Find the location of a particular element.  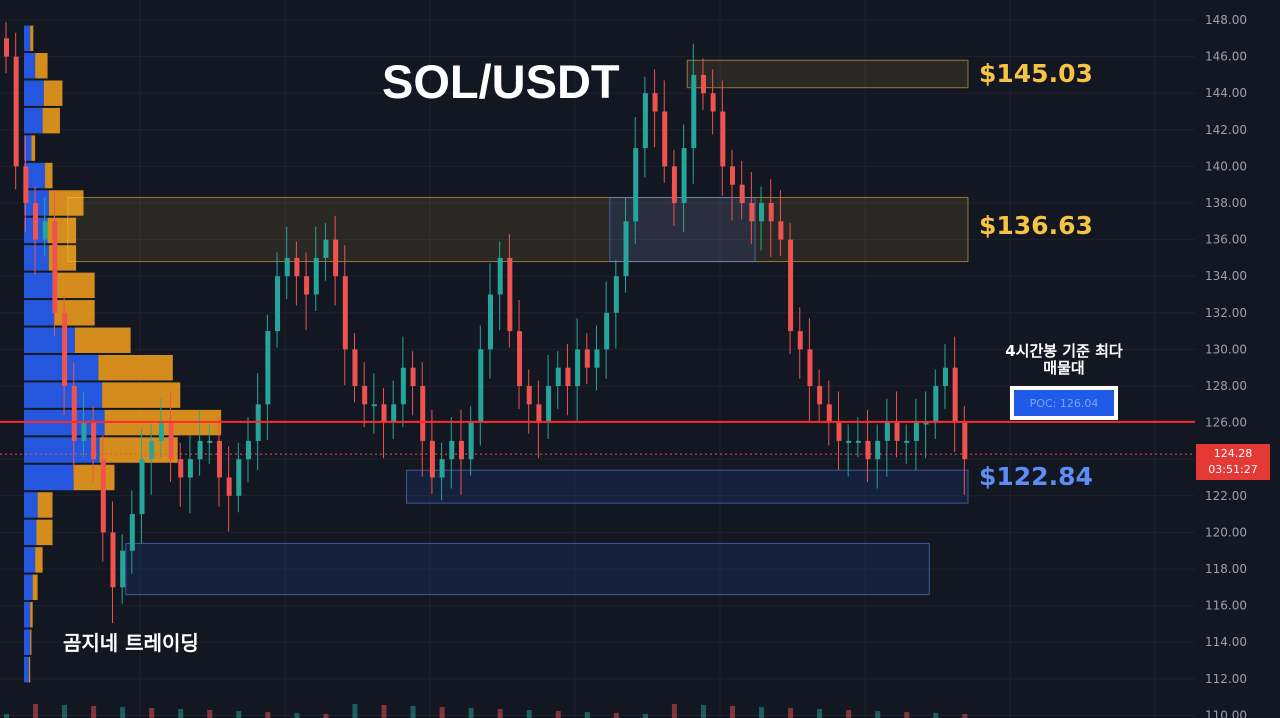

chart-title: SOL/USDT is located at coordinates (501, 81).